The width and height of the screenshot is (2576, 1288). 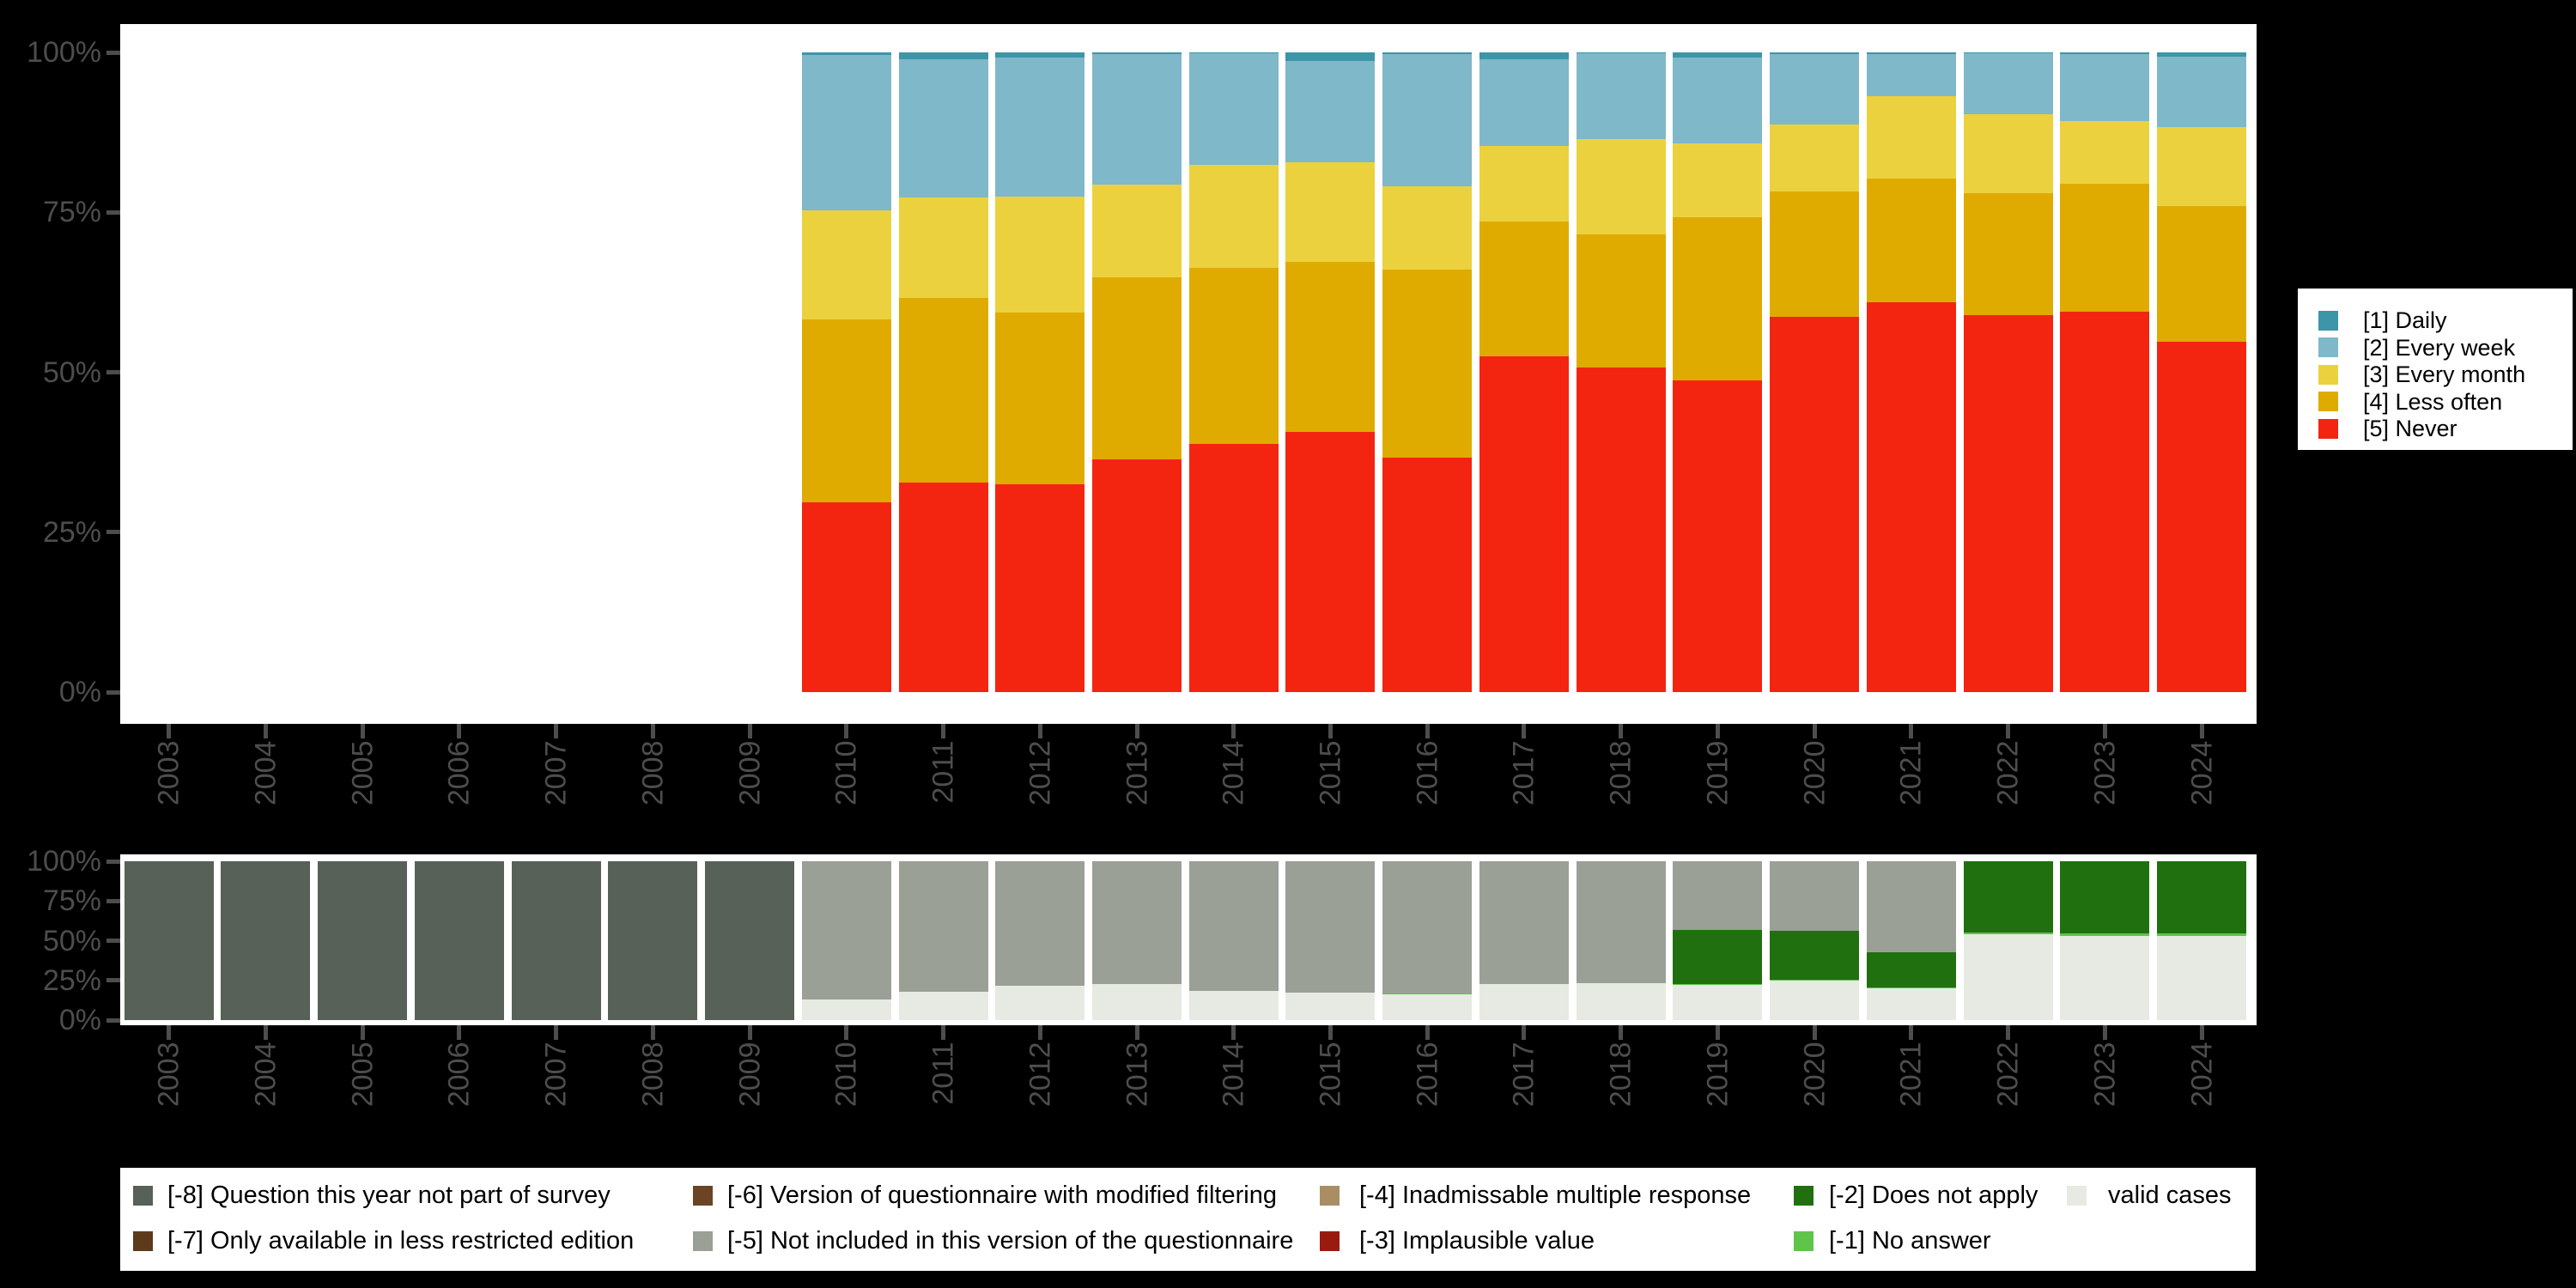 I want to click on missings-chart-x-tick-label: 2017, so click(x=1524, y=1074).